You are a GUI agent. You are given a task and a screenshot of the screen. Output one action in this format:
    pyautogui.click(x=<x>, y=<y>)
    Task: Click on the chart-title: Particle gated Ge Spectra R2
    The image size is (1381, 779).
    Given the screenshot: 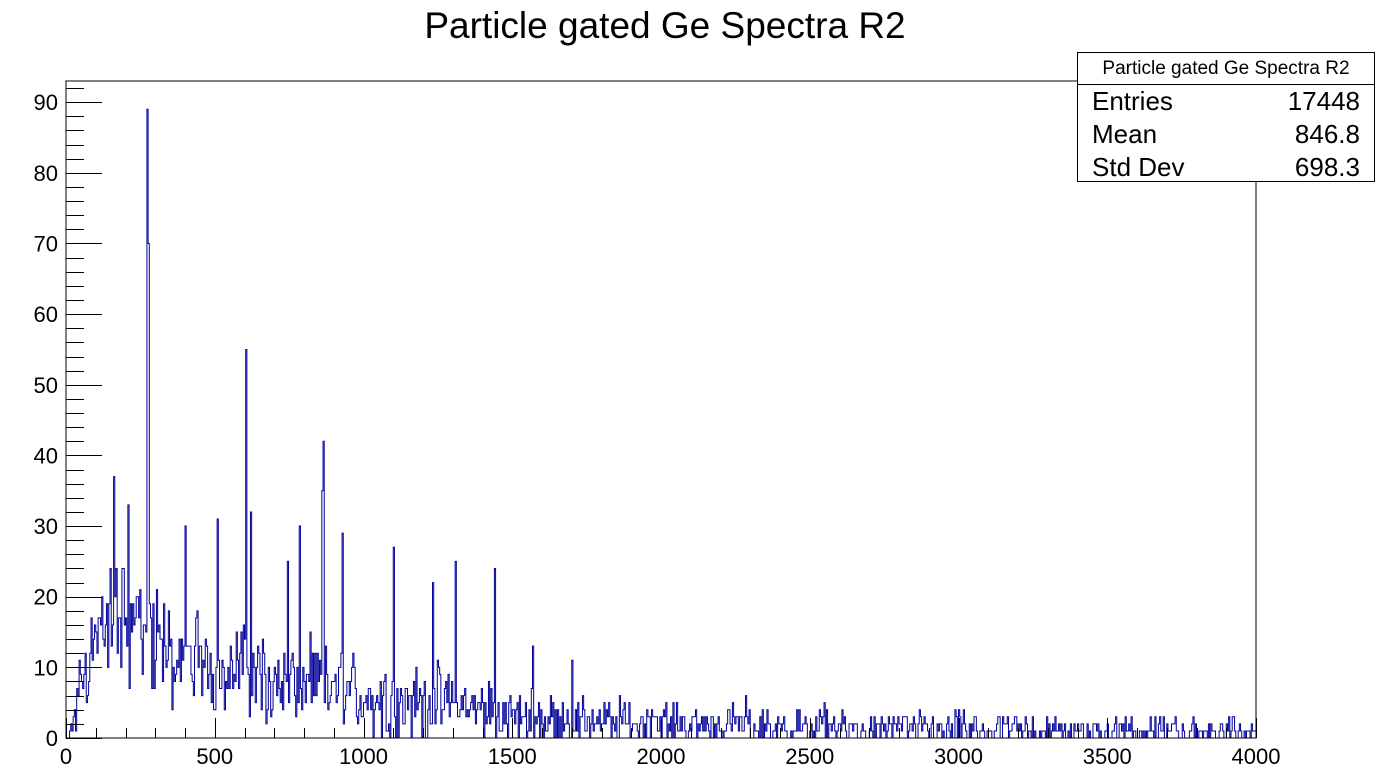 What is the action you would take?
    pyautogui.click(x=665, y=25)
    